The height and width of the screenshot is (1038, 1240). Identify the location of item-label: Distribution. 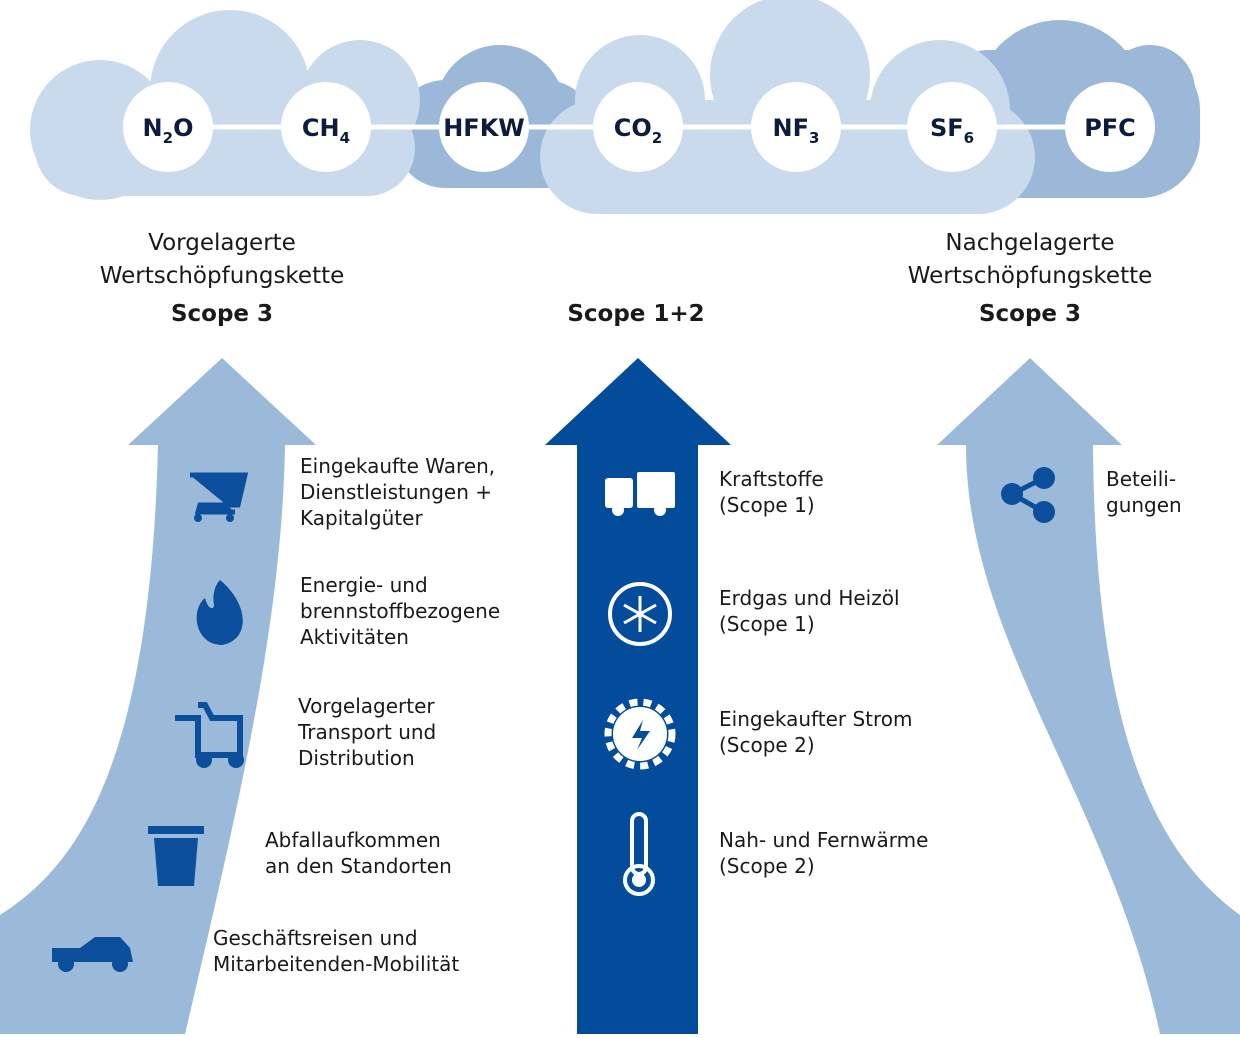
(356, 758).